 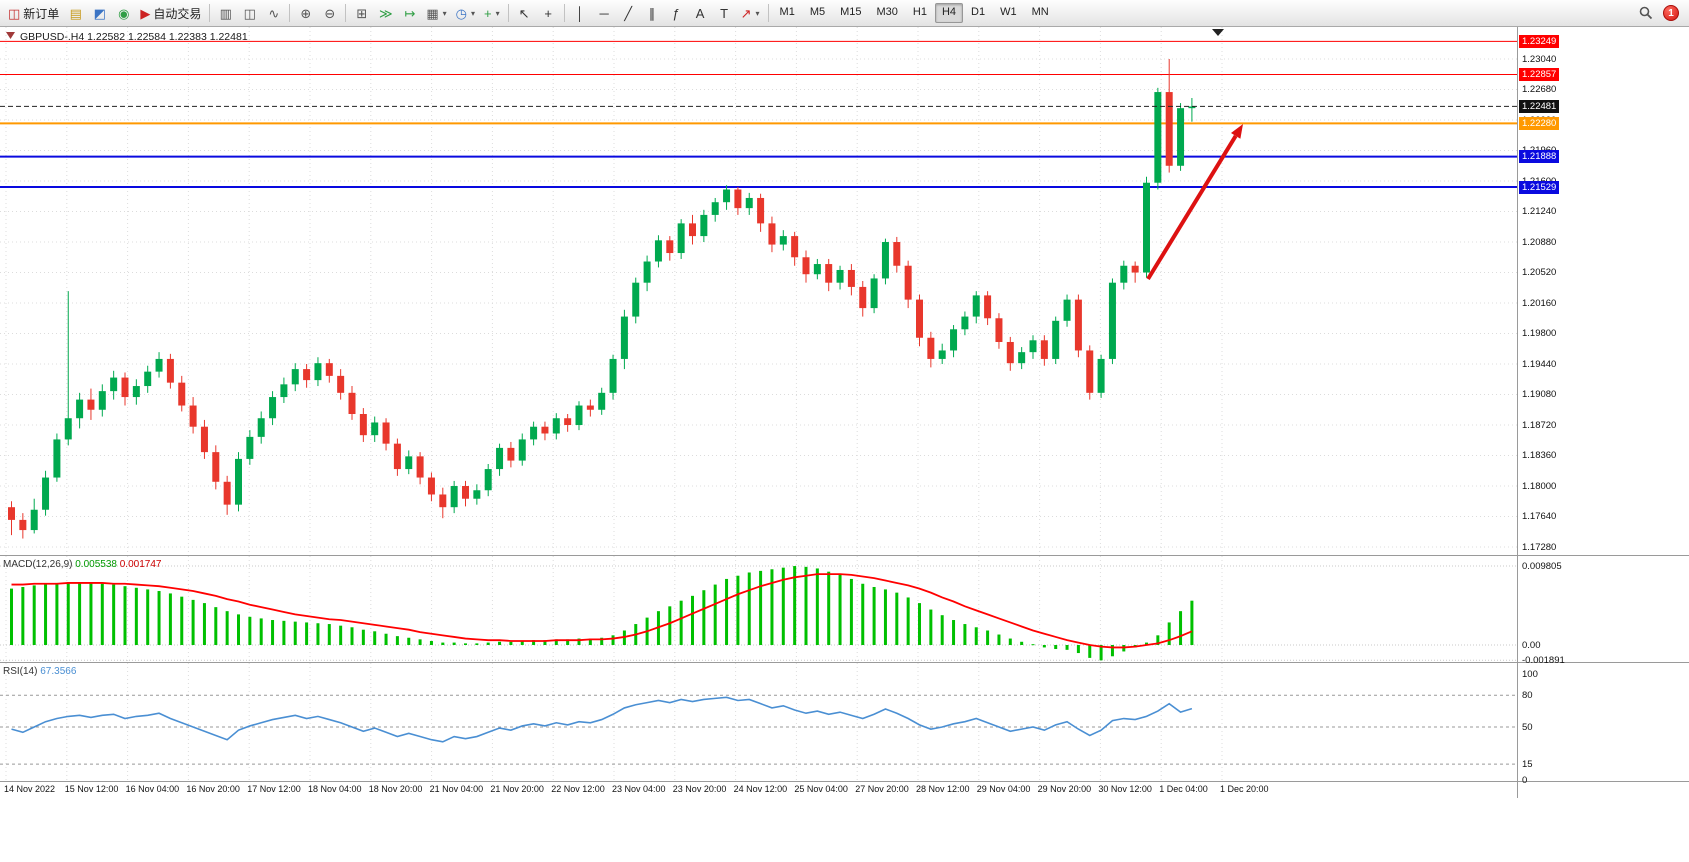 I want to click on one-click-trading-toggle-icon, so click(x=10, y=35).